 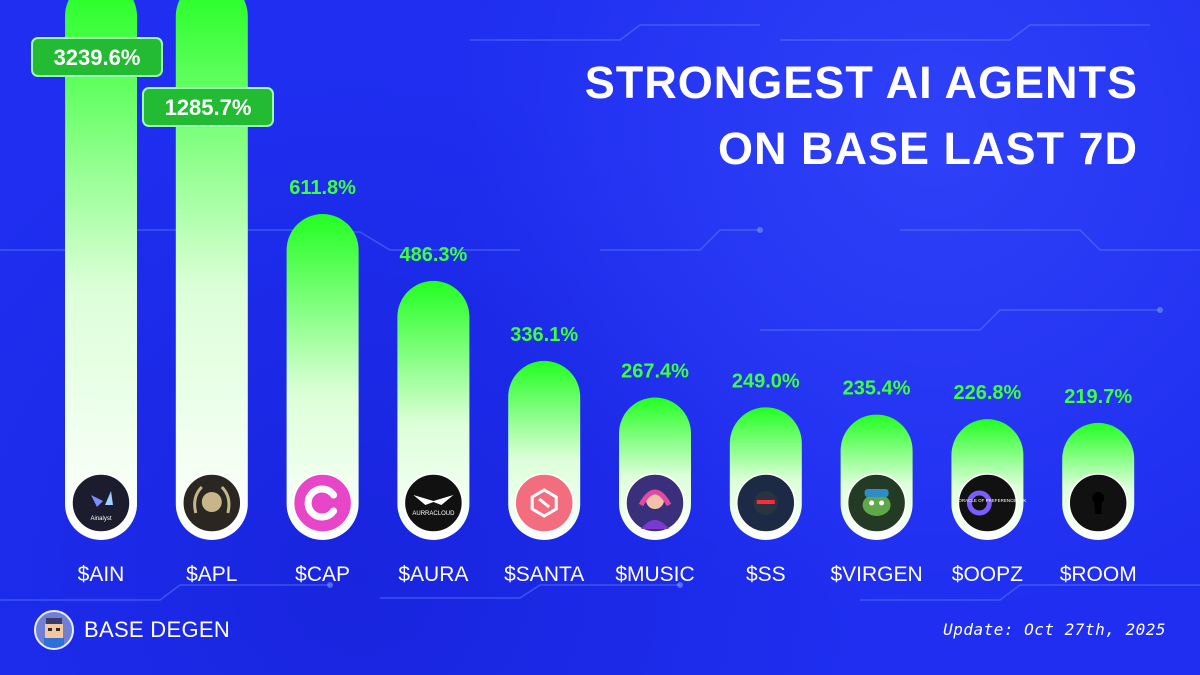 I want to click on laurel-head-logo-icon, so click(x=212, y=503).